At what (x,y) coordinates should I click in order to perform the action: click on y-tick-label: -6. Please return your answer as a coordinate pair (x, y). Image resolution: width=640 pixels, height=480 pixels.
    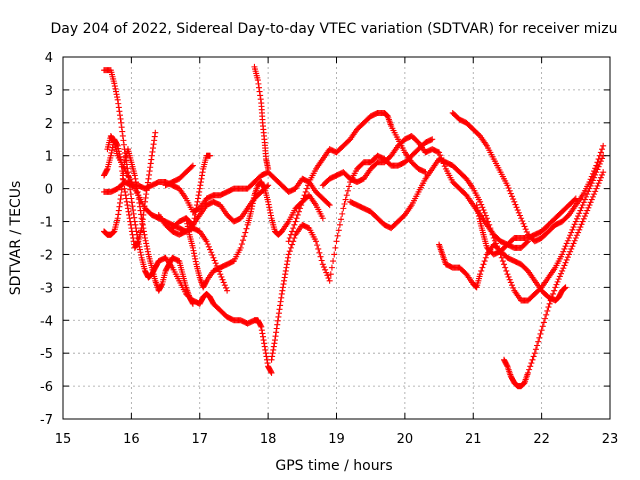
    Looking at the image, I should click on (46, 387).